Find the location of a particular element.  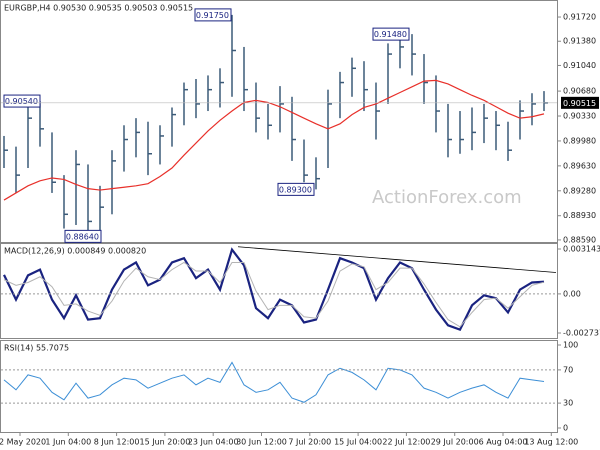

y-tick-label: 0.91720 is located at coordinates (579, 17).